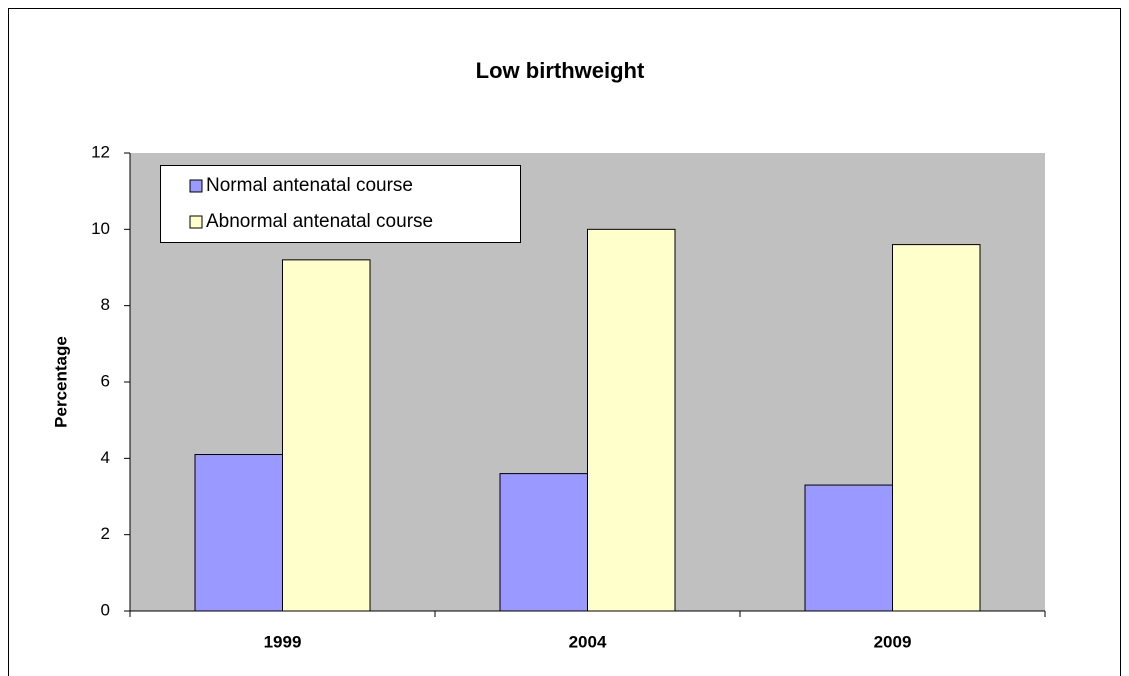 The height and width of the screenshot is (676, 1129). Describe the element at coordinates (100, 228) in the screenshot. I see `y-tick-label: 10` at that location.